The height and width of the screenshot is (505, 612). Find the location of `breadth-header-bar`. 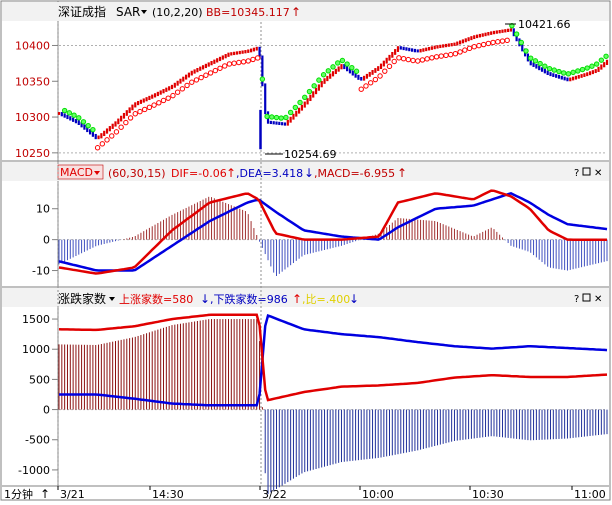

breadth-header-bar is located at coordinates (305, 297).